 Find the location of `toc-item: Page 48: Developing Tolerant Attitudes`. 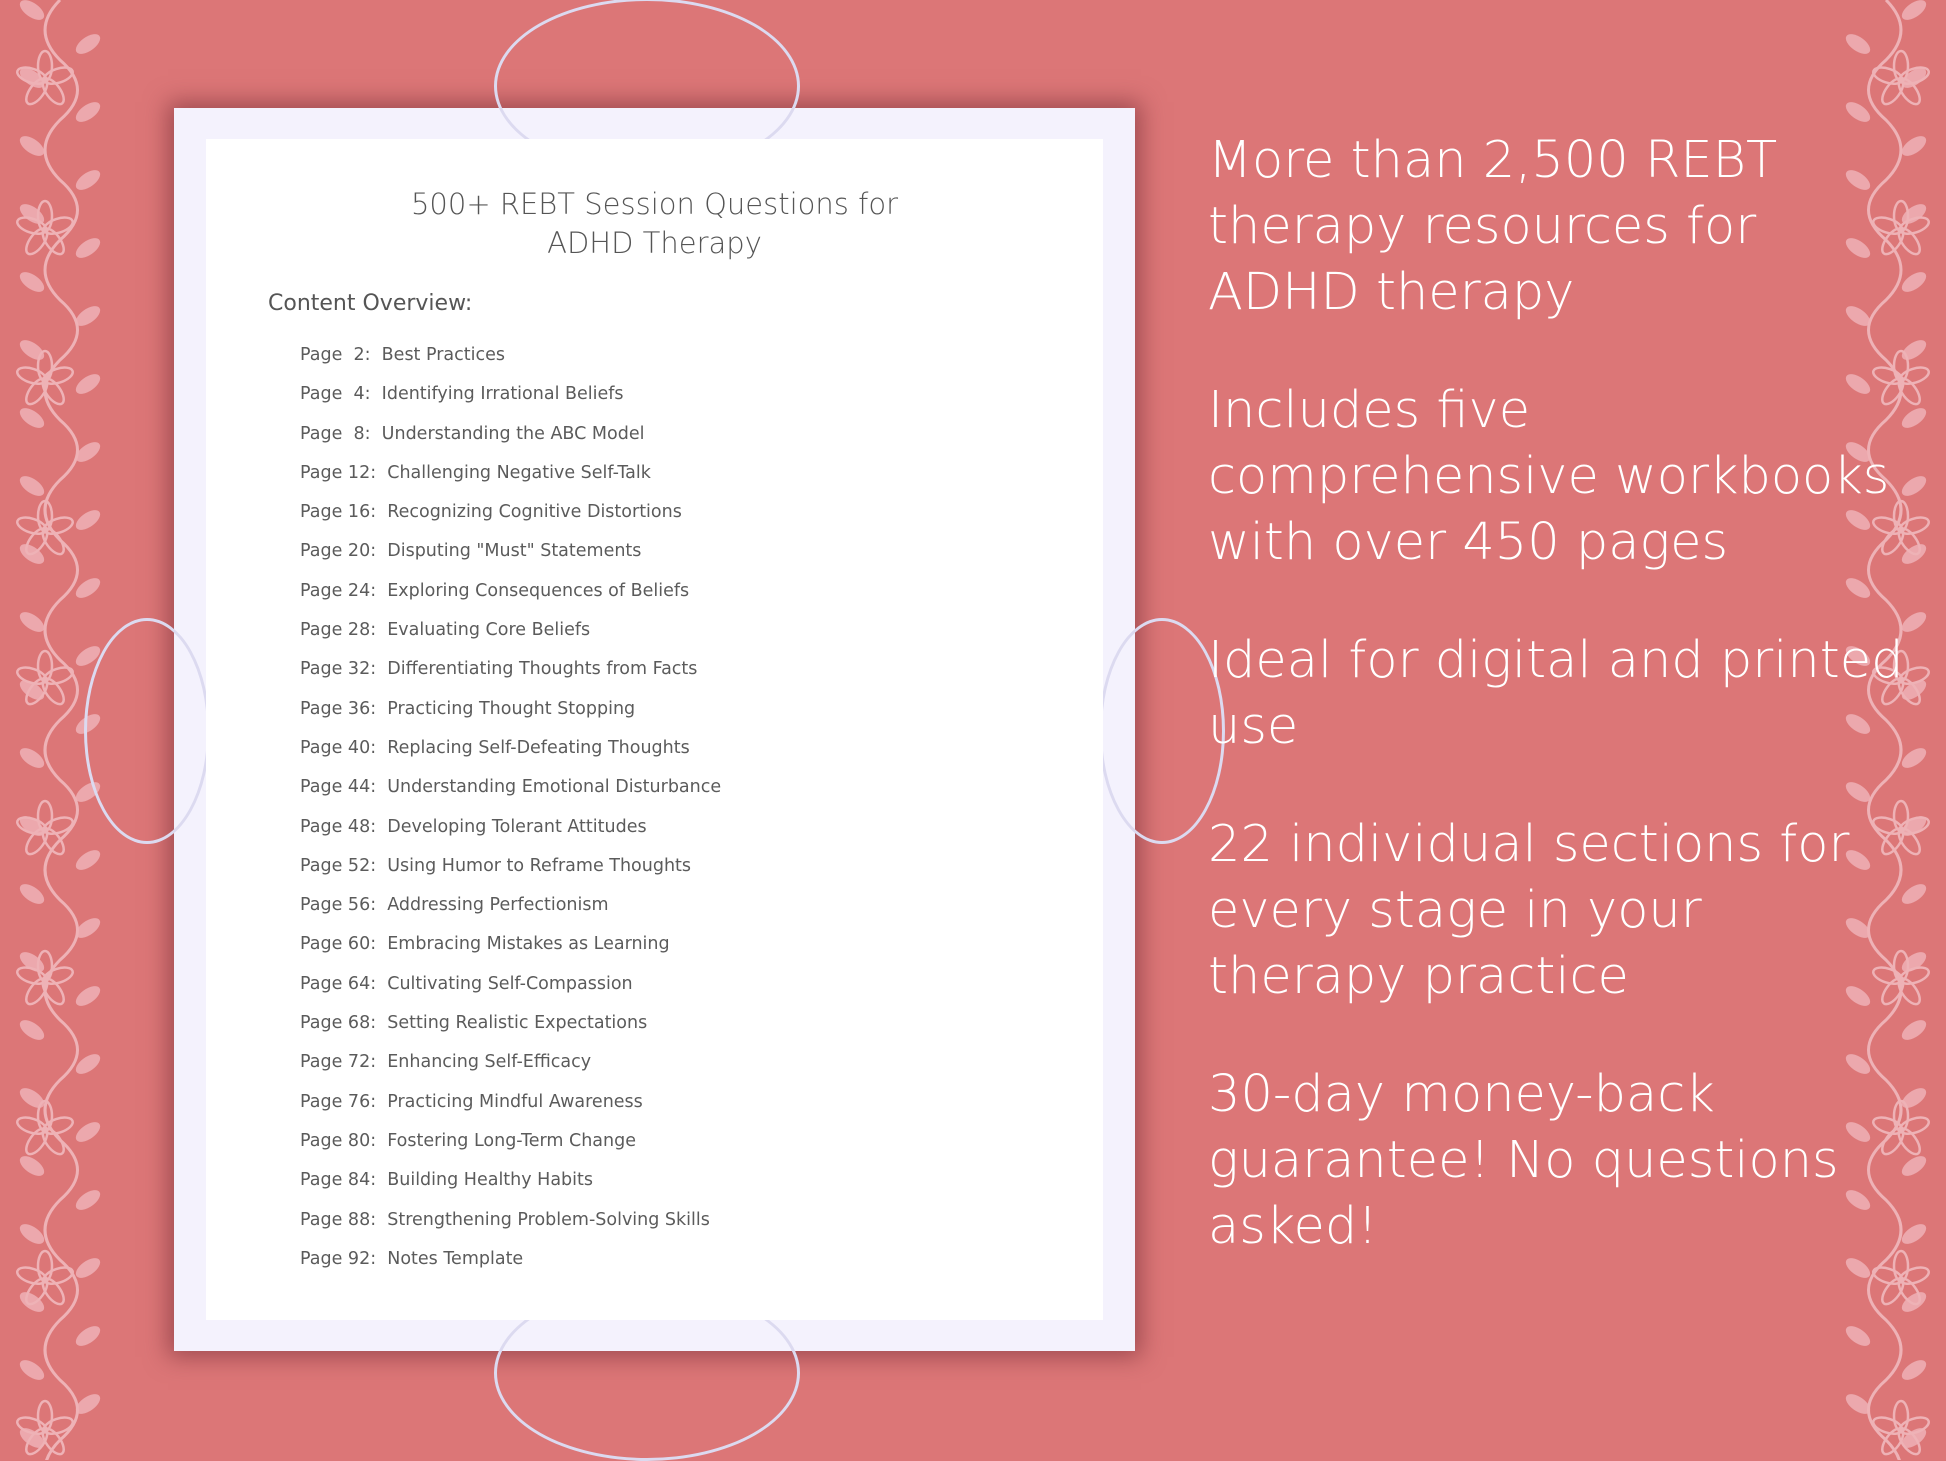

toc-item: Page 48: Developing Tolerant Attitudes is located at coordinates (510, 835).